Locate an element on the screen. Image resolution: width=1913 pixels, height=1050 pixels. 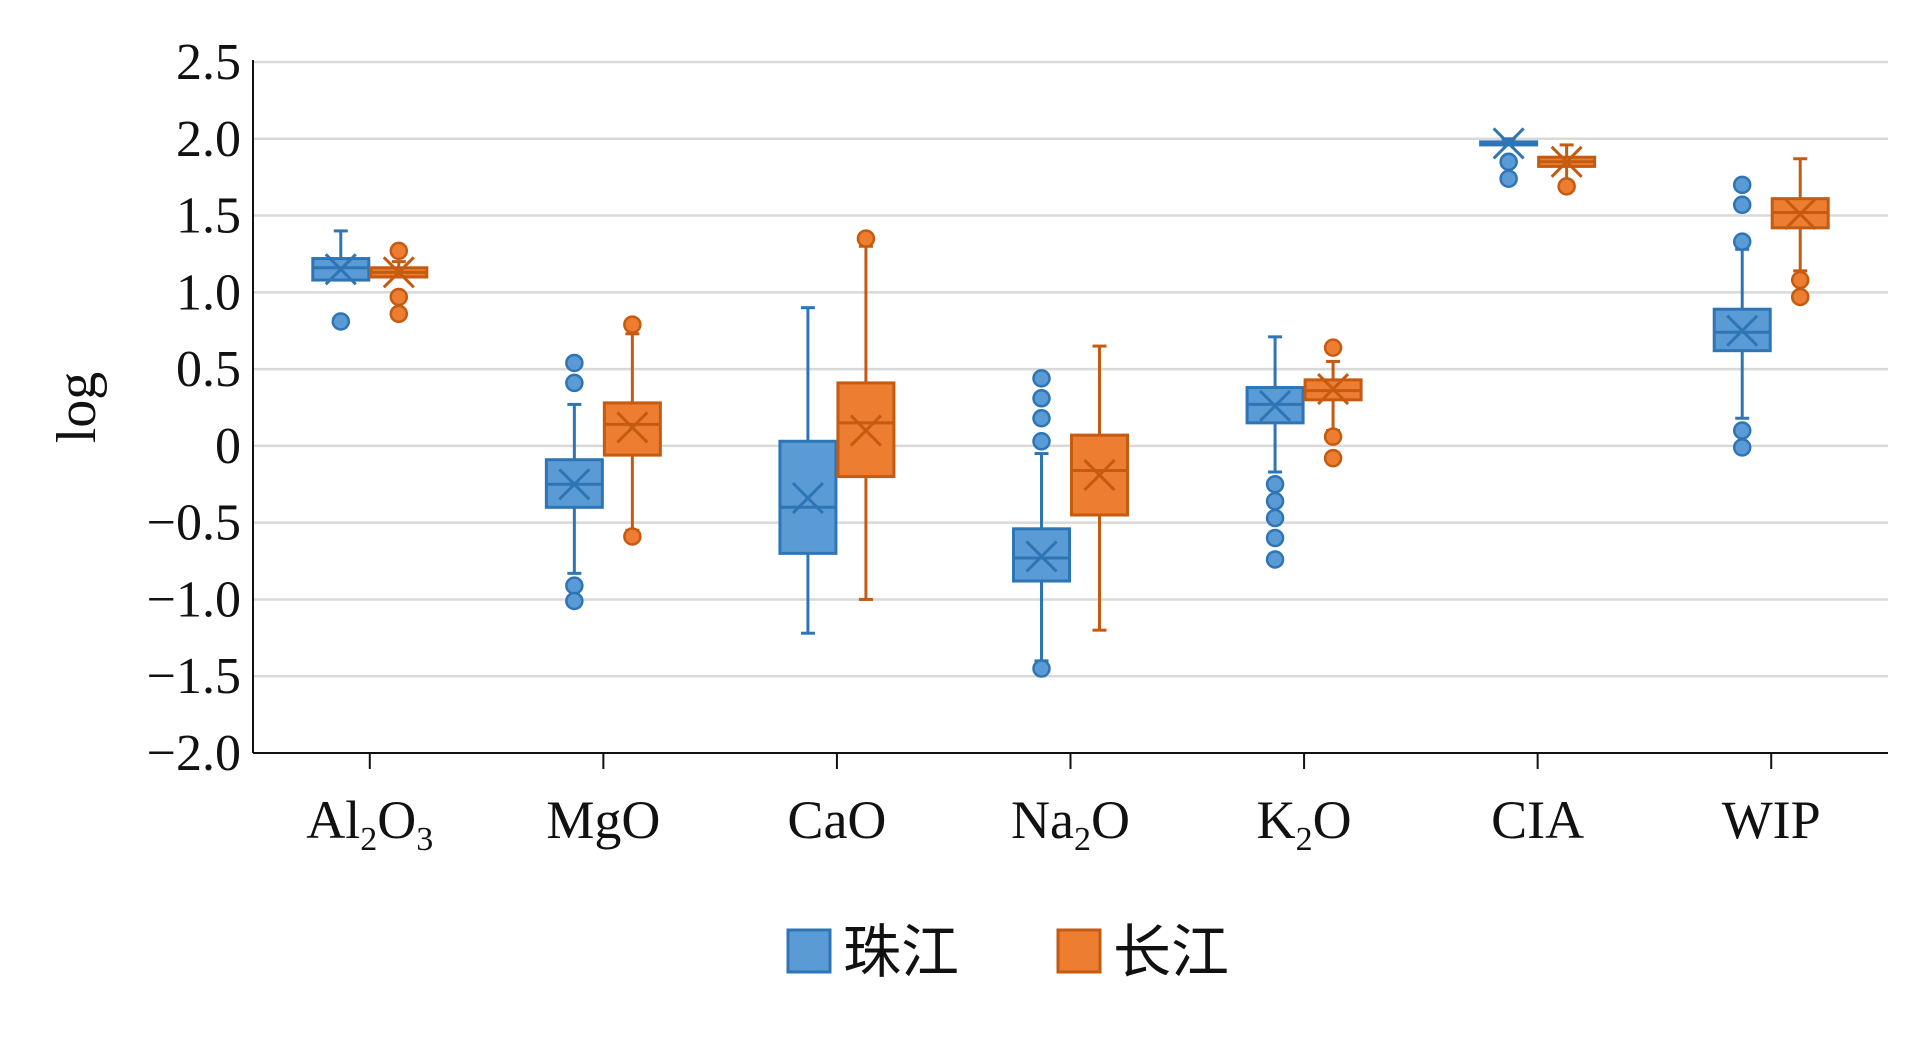
y-tick-label: 1.5 is located at coordinates (208, 216).